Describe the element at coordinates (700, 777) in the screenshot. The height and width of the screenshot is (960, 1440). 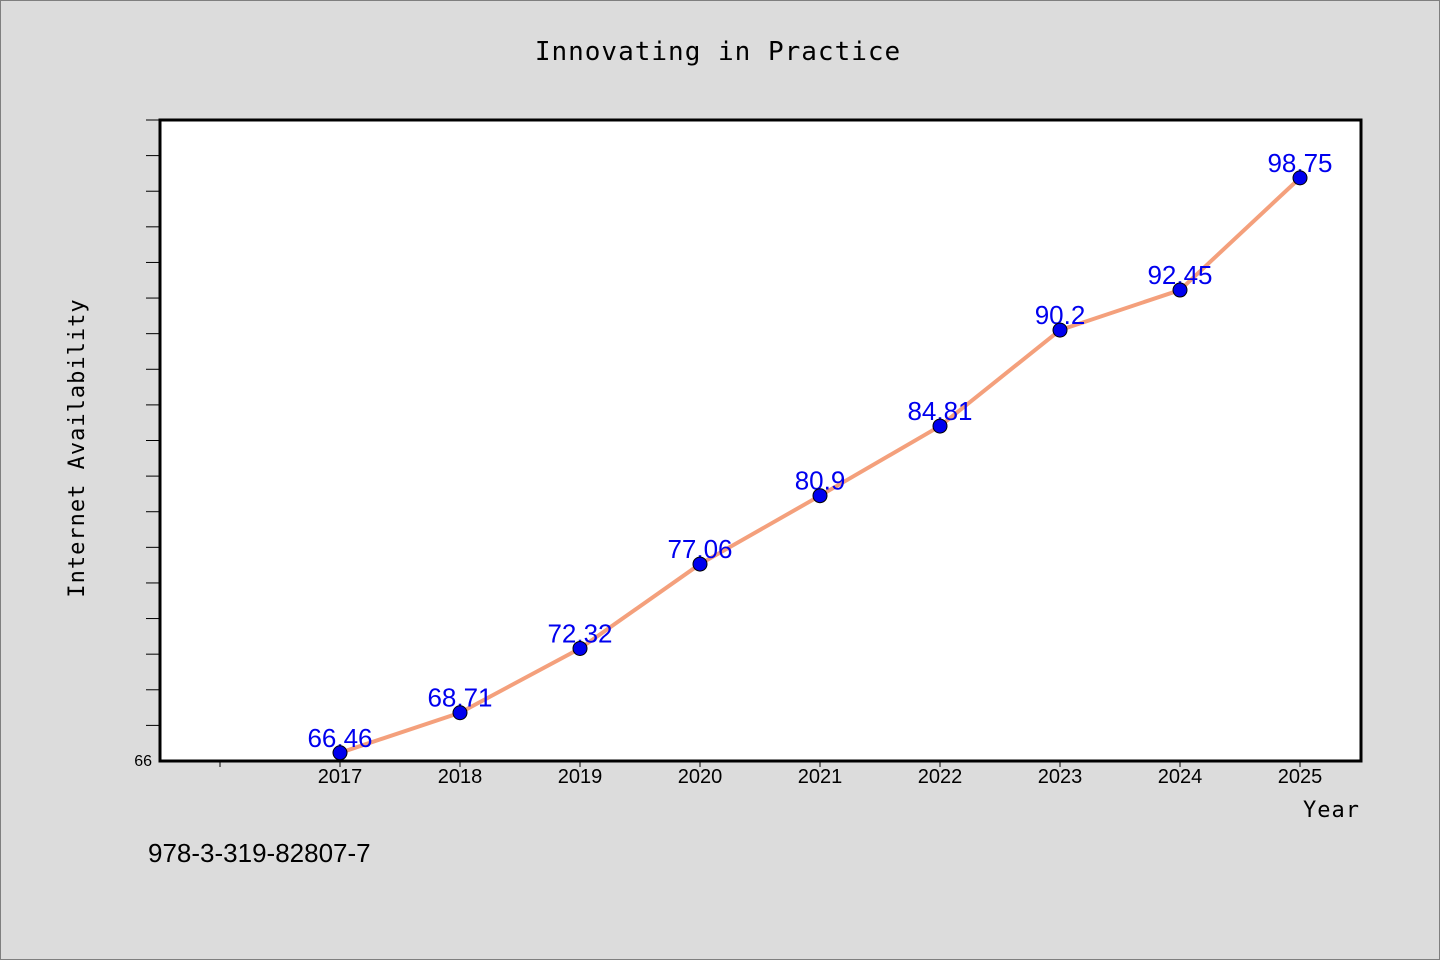
I see `x-tick-label: 2020` at that location.